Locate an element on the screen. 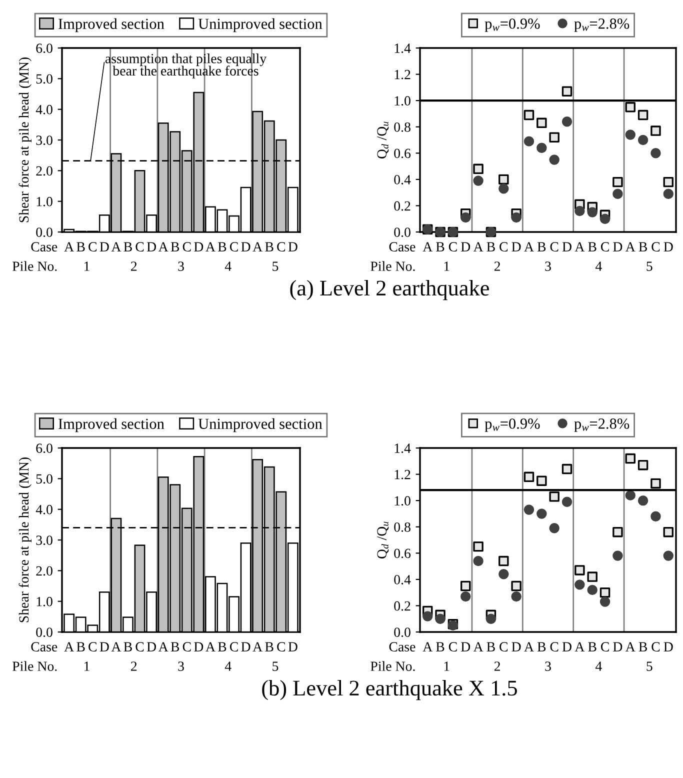 The image size is (683, 778). y-tick-label: 1.2 is located at coordinates (402, 475).